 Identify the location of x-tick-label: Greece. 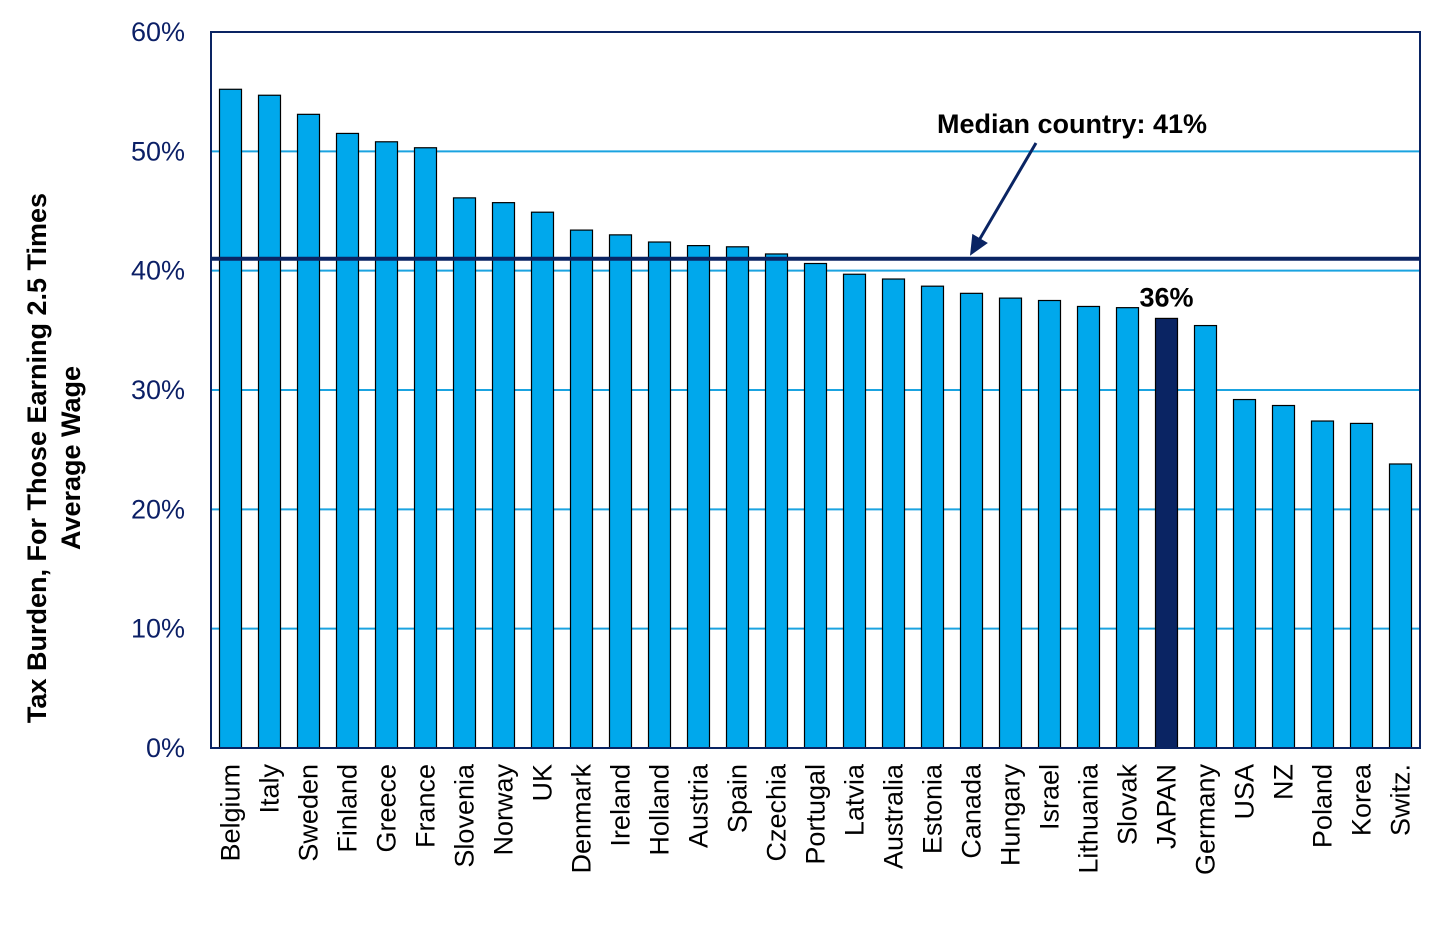
(387, 808).